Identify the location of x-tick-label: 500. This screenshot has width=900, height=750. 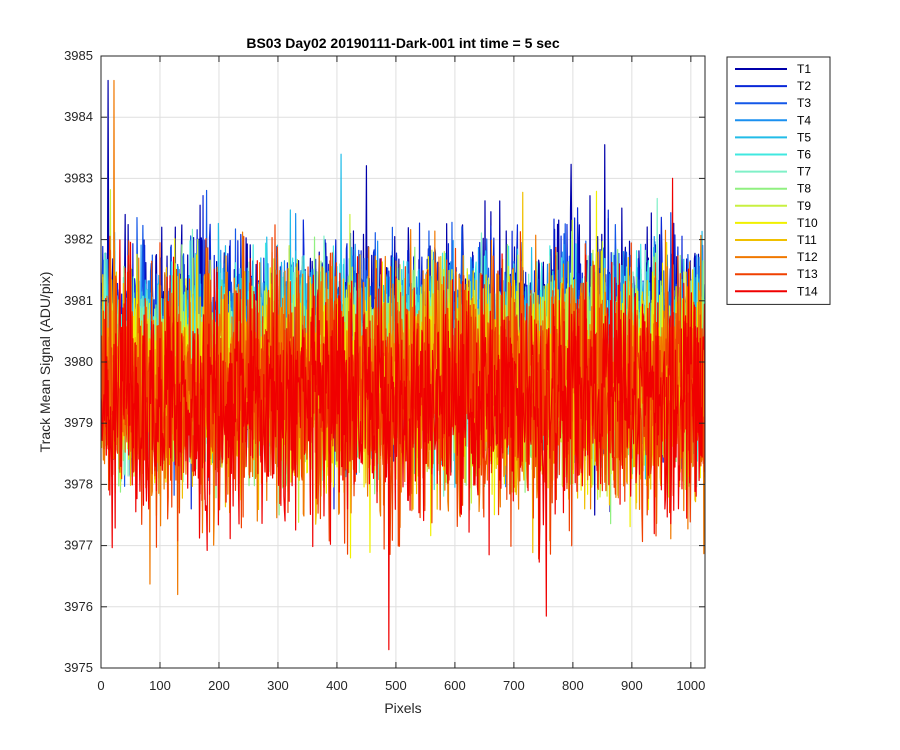
(396, 685).